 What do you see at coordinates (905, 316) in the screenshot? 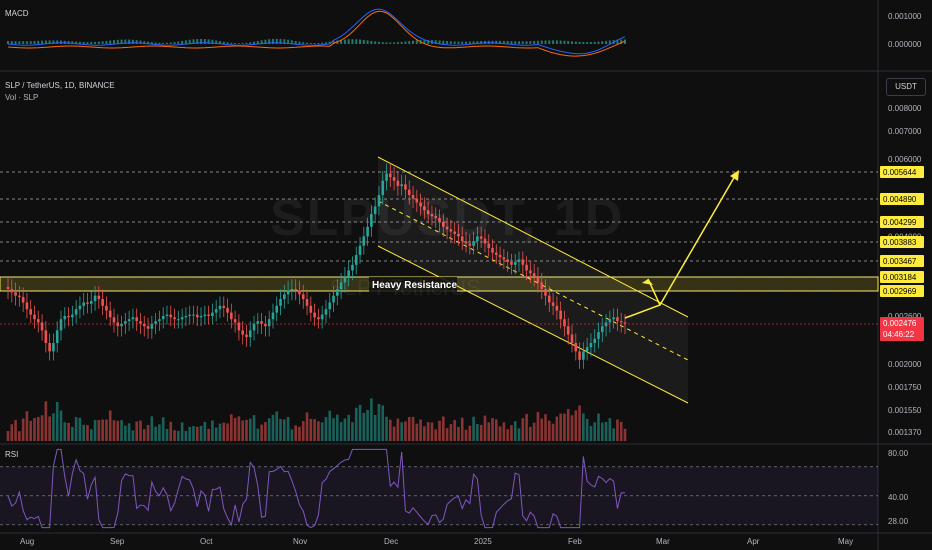
I see `price-tick-label: 0.002600` at bounding box center [905, 316].